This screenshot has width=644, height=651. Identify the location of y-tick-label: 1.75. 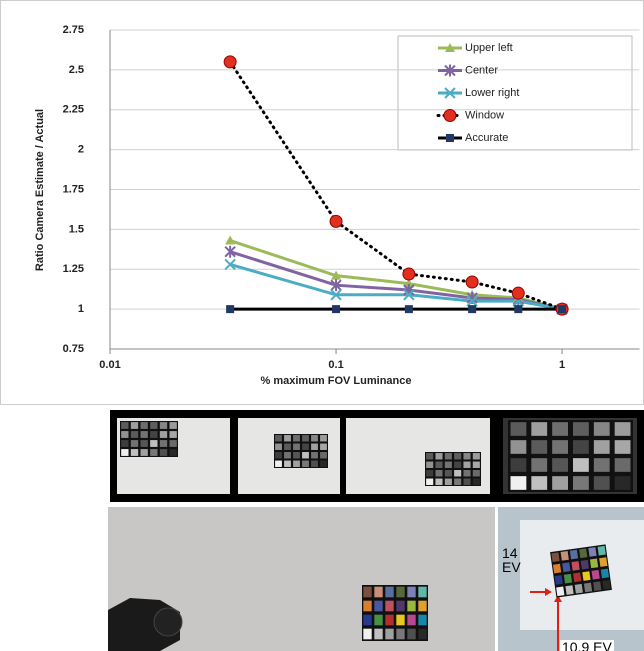
(73, 189).